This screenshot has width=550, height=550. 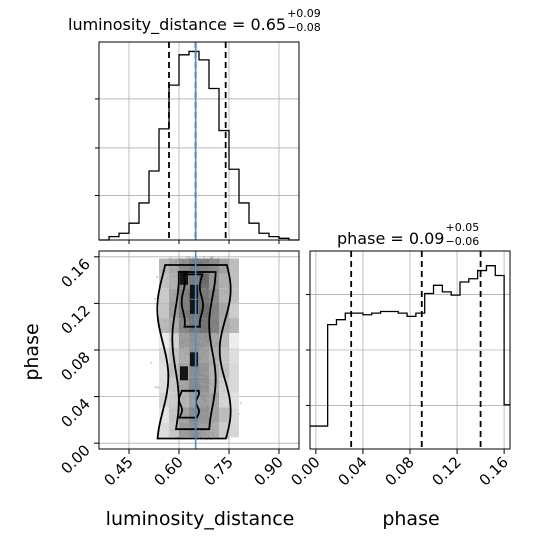 What do you see at coordinates (194, 351) in the screenshot?
I see `contour-middle` at bounding box center [194, 351].